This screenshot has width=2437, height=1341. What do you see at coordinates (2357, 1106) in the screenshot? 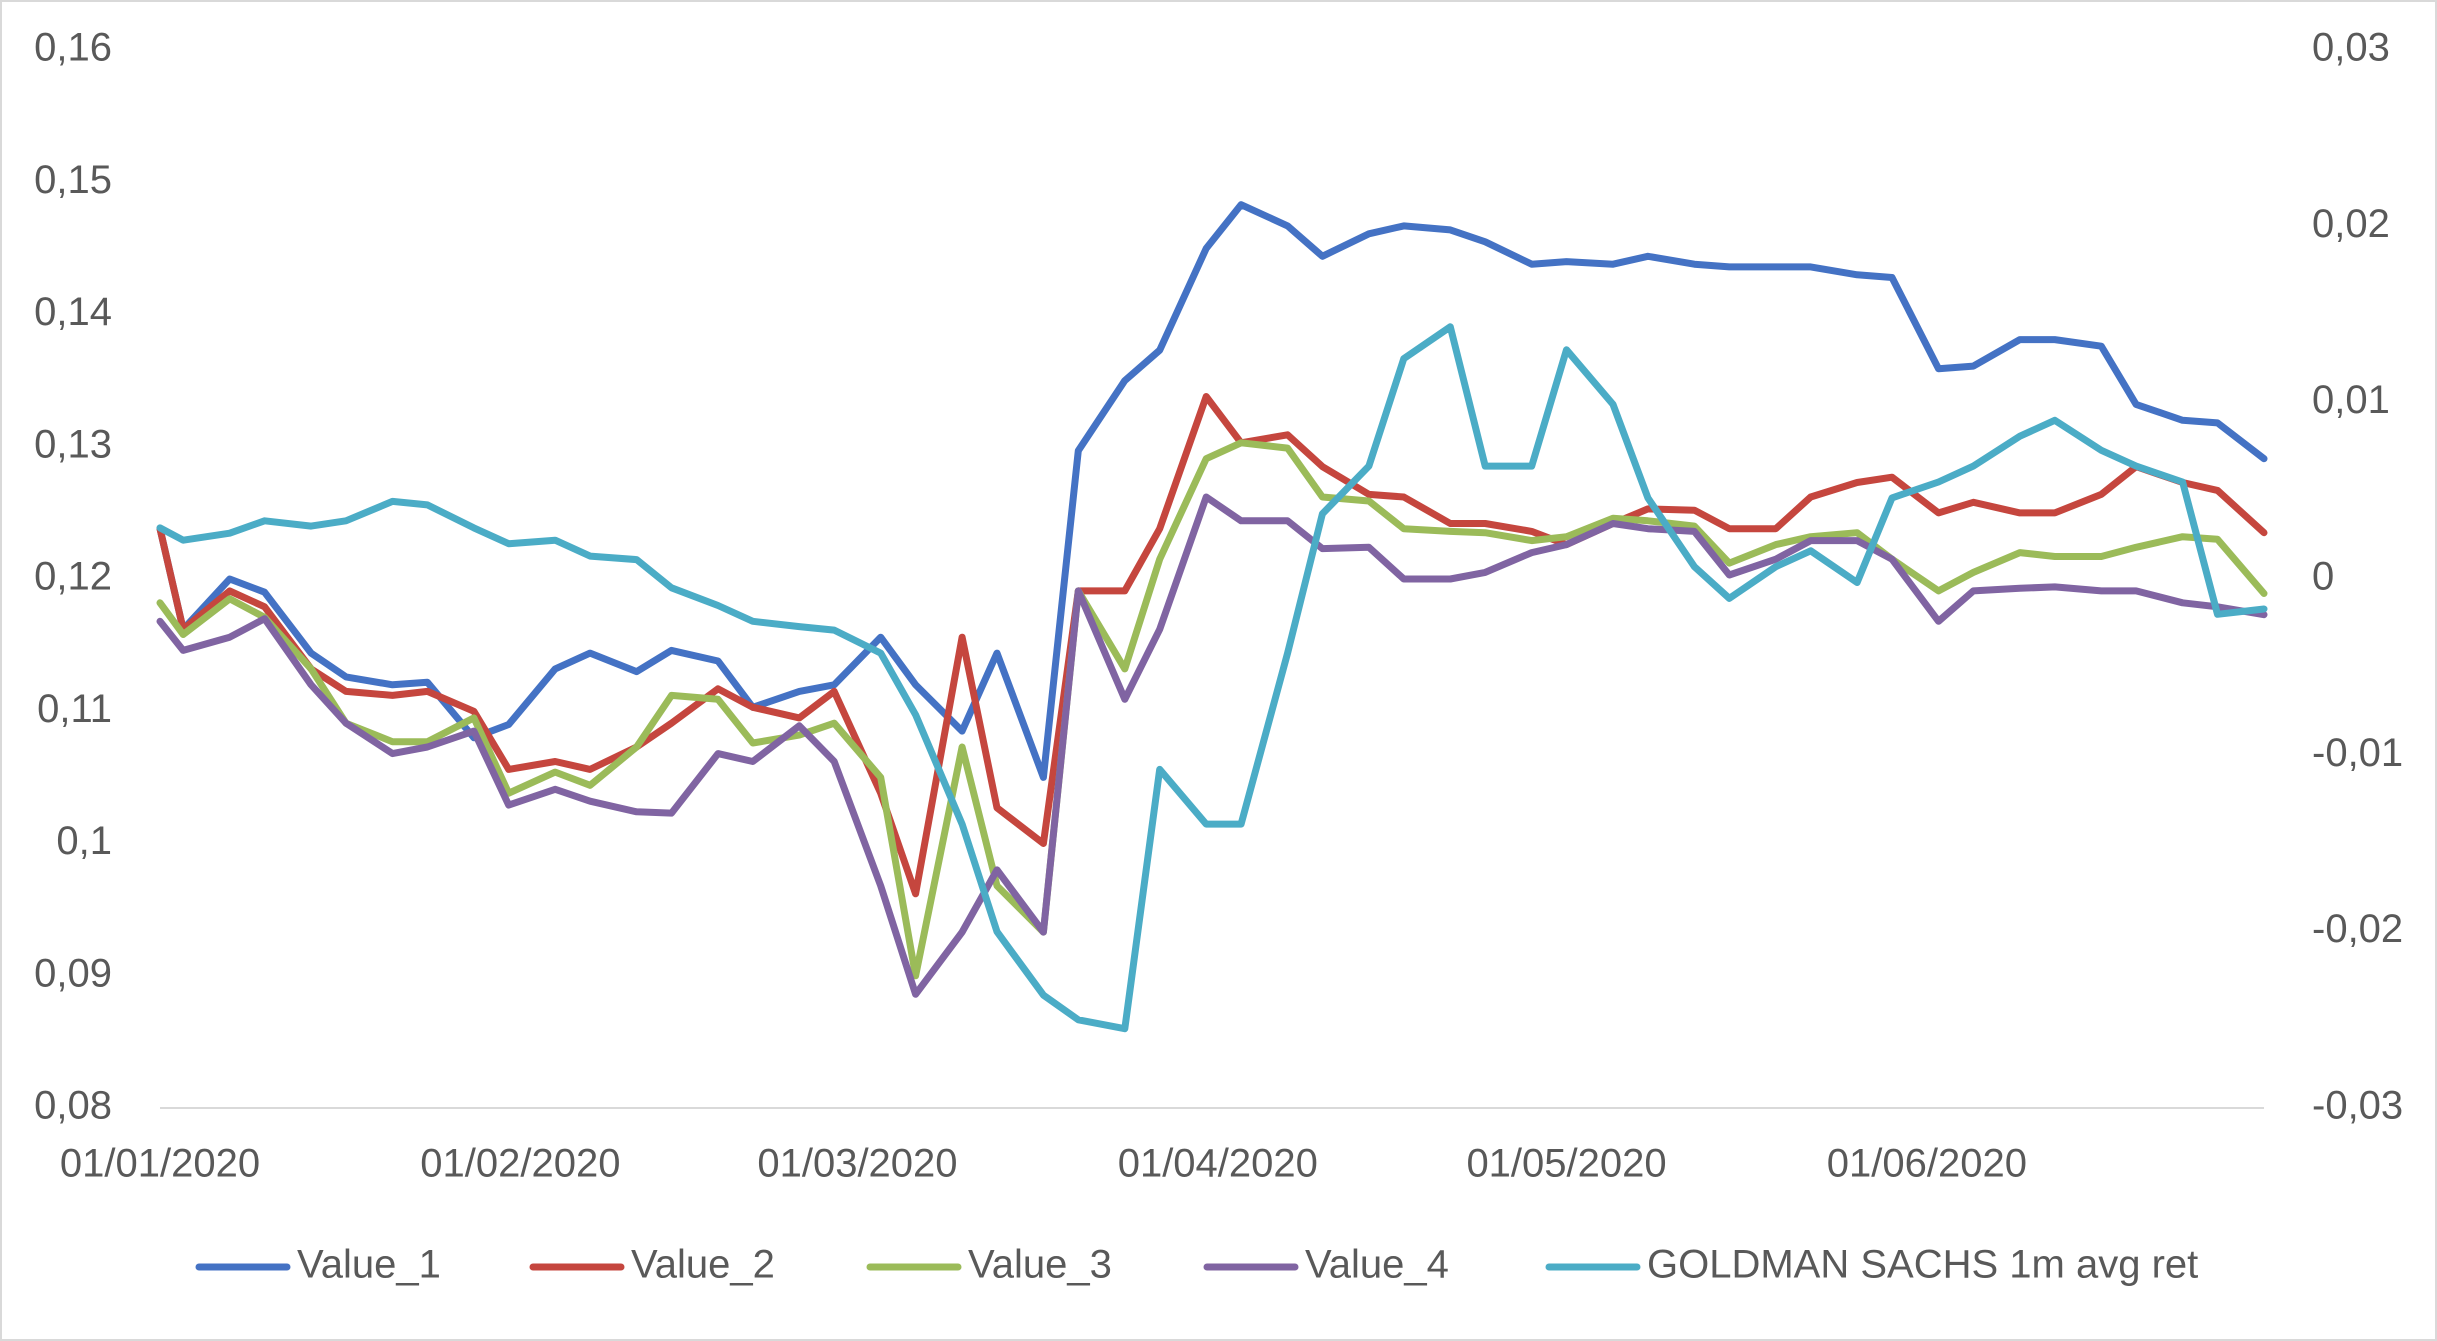
I see `y2-tick-label: -0,03` at bounding box center [2357, 1106].